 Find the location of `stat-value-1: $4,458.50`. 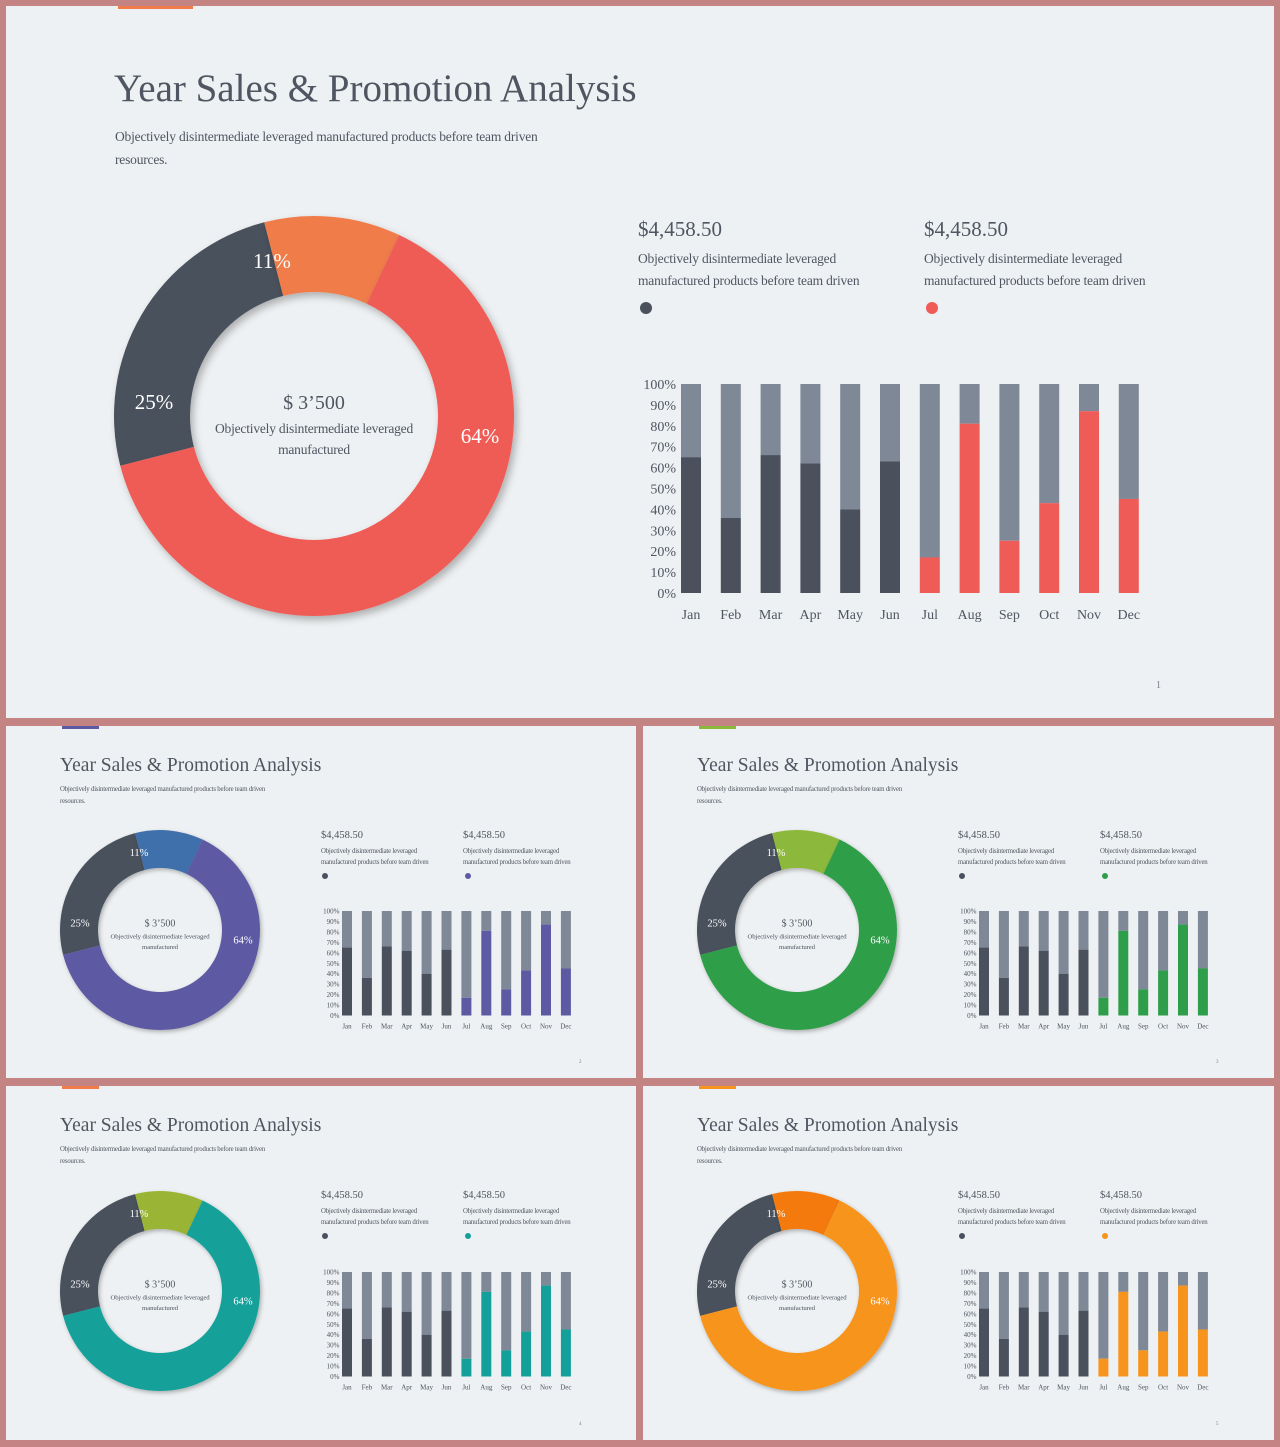

stat-value-1: $4,458.50 is located at coordinates (342, 835).